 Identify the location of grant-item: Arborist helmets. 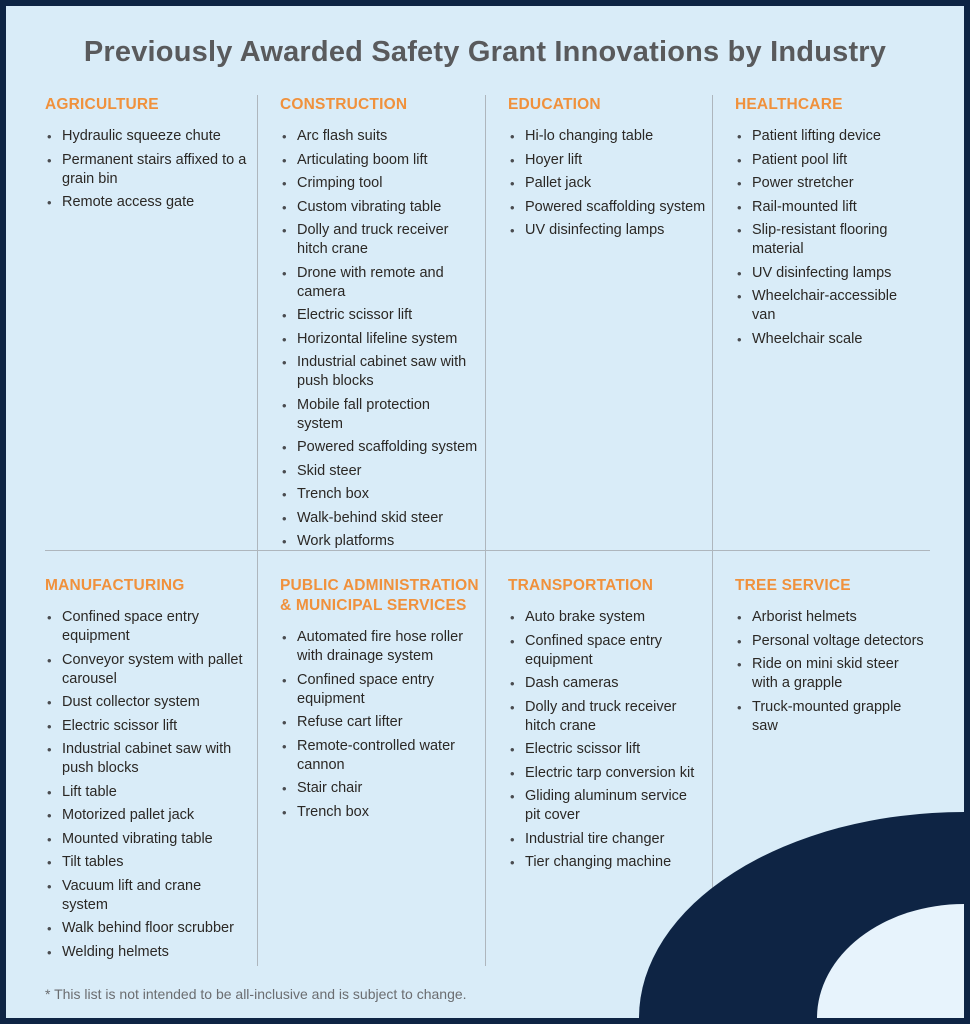
(829, 617).